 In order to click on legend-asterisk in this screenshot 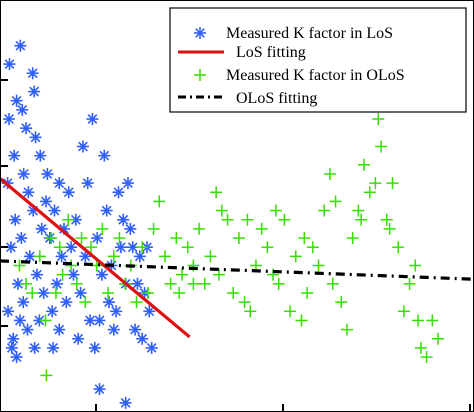, I will do `click(200, 33)`.